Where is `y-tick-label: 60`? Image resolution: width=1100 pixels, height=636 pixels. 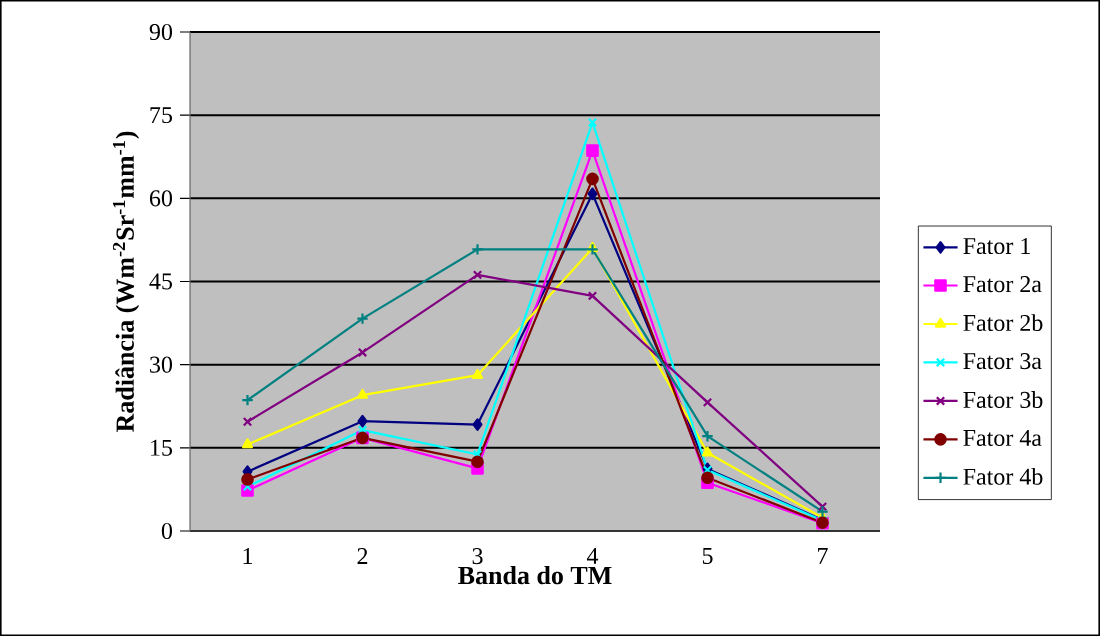 y-tick-label: 60 is located at coordinates (161, 198).